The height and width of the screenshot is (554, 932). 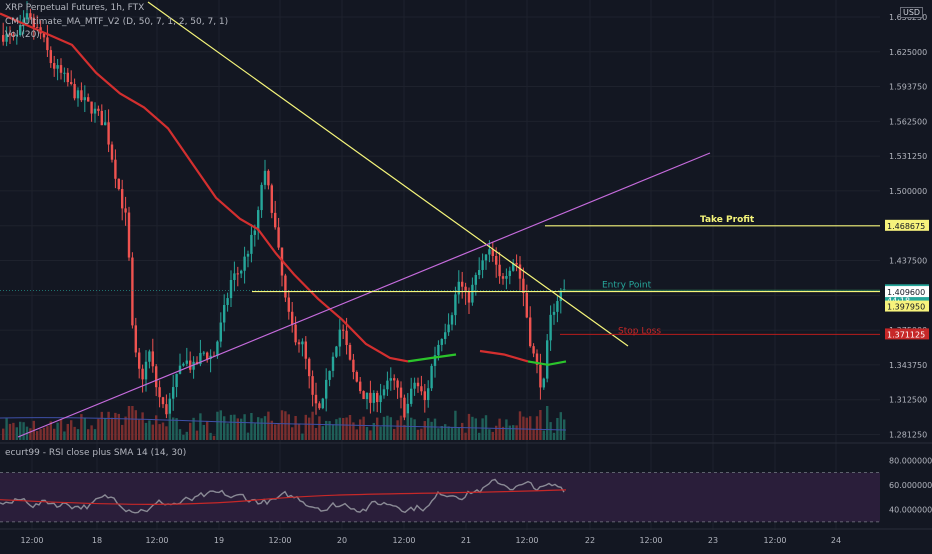 I want to click on entry-point-label: Entry Point, so click(x=627, y=285).